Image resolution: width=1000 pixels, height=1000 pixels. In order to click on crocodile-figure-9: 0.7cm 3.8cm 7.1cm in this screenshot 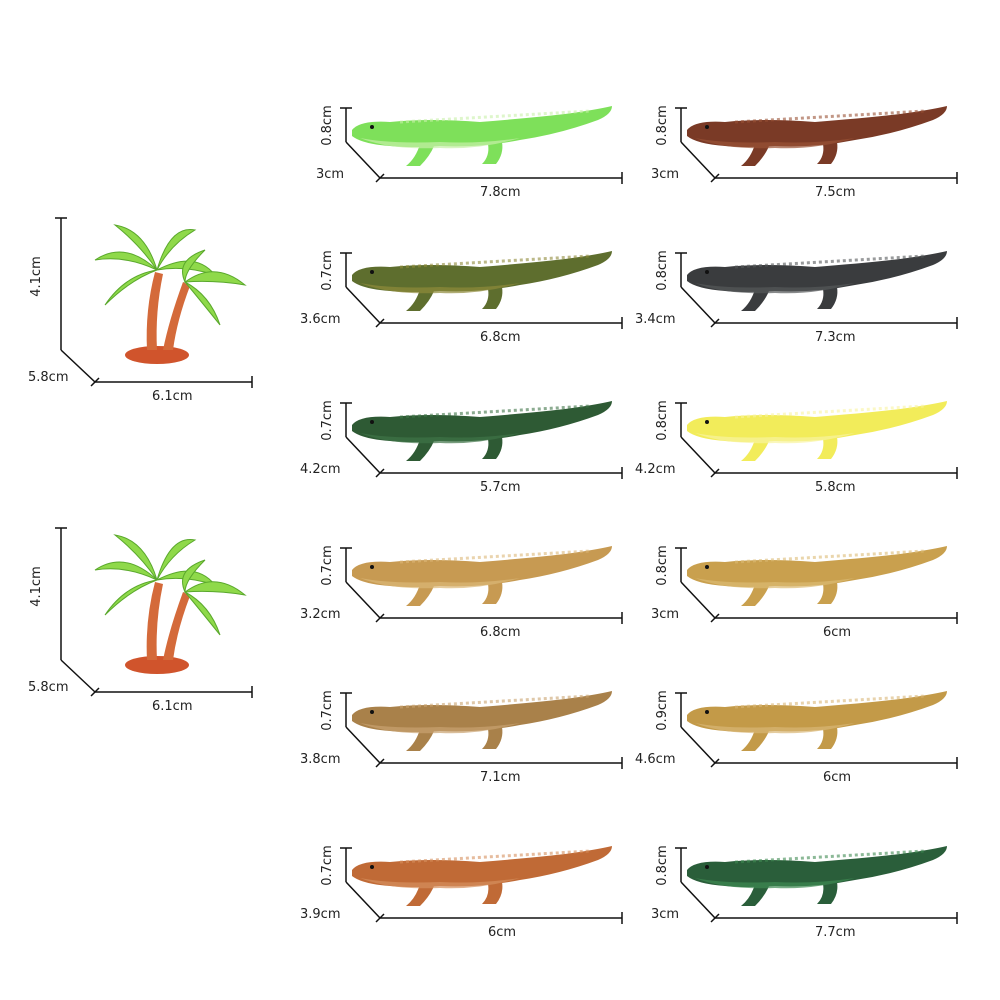, I will do `click(465, 760)`.